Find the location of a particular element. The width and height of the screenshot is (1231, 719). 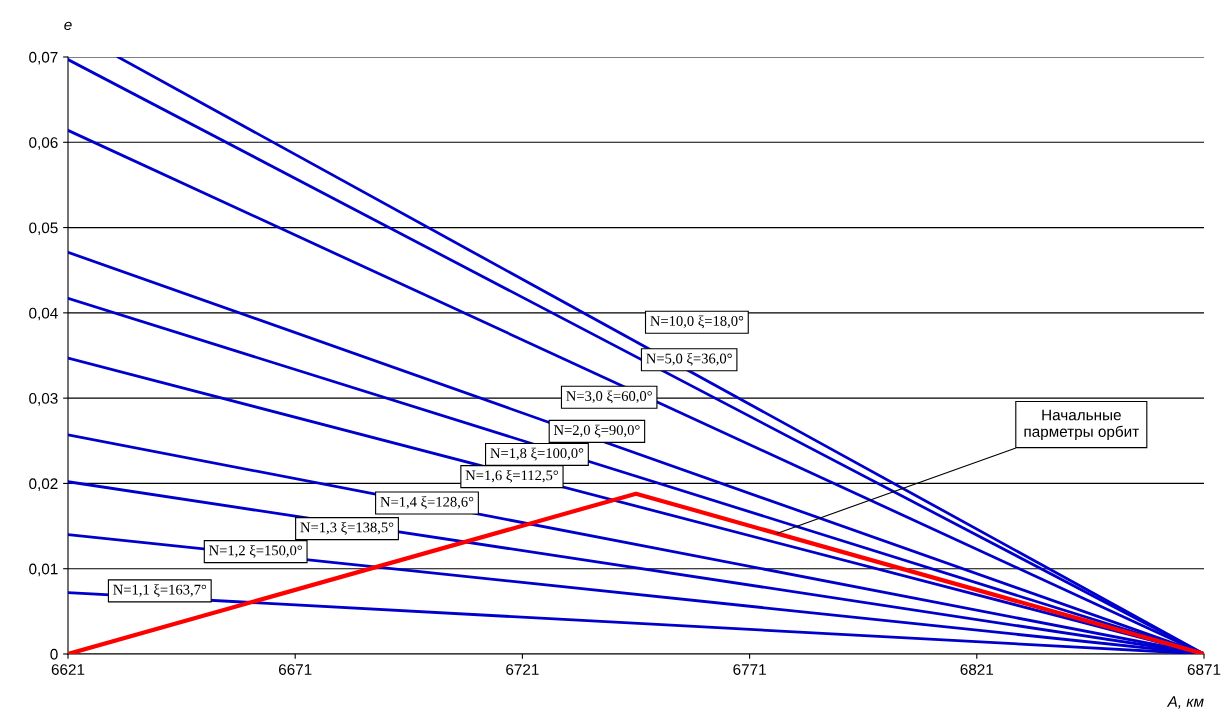

x-axis-title: A, км is located at coordinates (1185, 702).